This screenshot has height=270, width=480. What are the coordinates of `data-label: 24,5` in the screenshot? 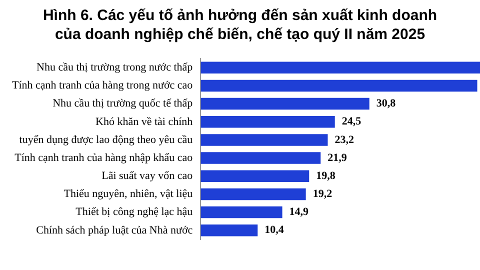 It's located at (352, 122).